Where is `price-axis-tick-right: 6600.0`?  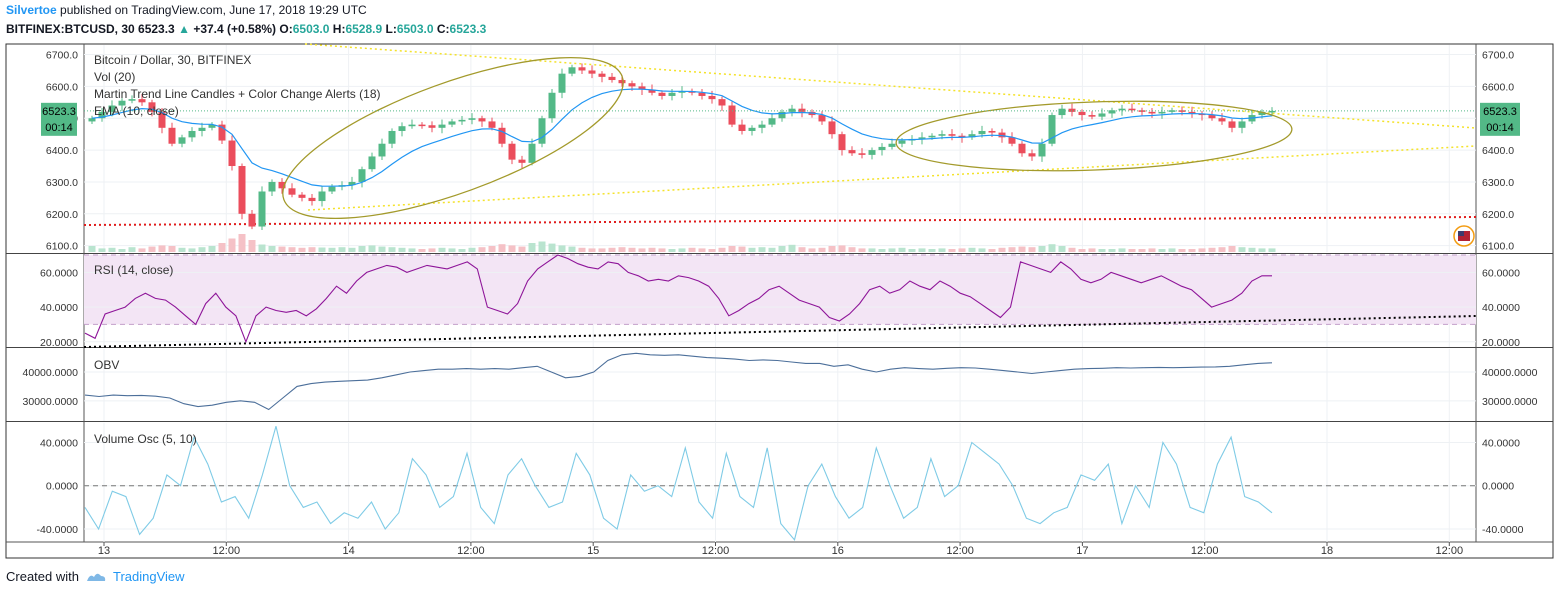
price-axis-tick-right: 6600.0 is located at coordinates (1498, 87).